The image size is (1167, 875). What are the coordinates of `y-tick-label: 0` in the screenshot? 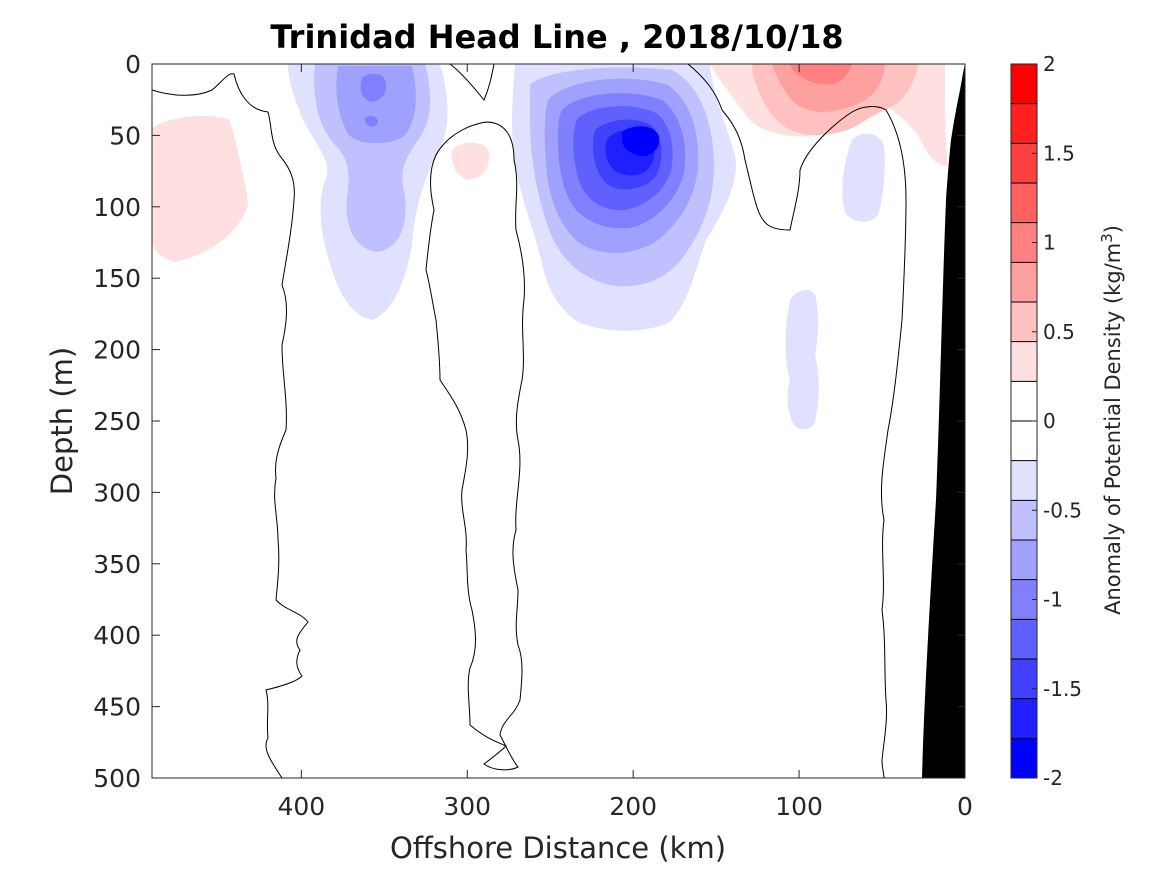 It's located at (133, 64).